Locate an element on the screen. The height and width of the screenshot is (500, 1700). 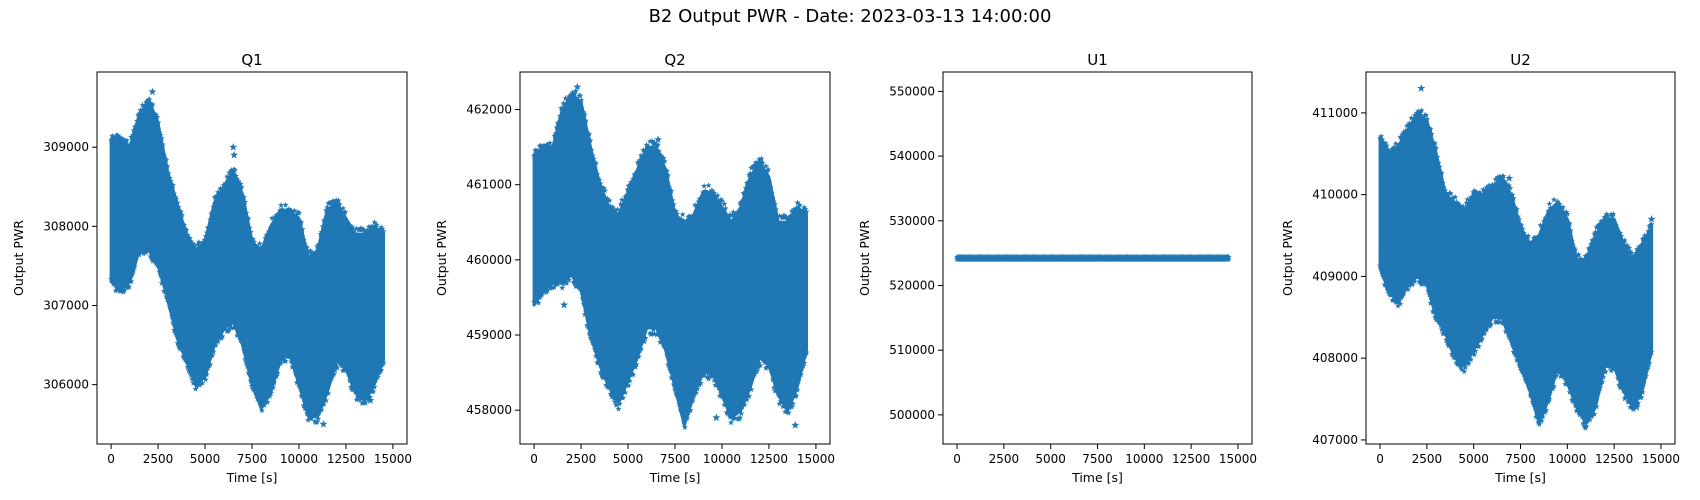
x-tick-label: 10000 is located at coordinates (299, 459).